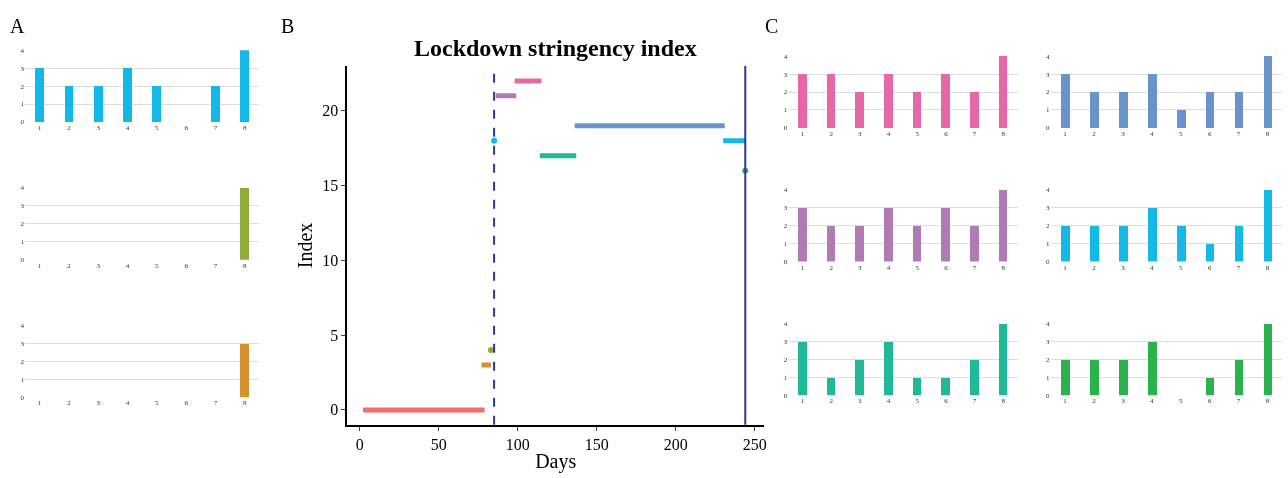  Describe the element at coordinates (556, 461) in the screenshot. I see `x-axis-title: Days` at that location.